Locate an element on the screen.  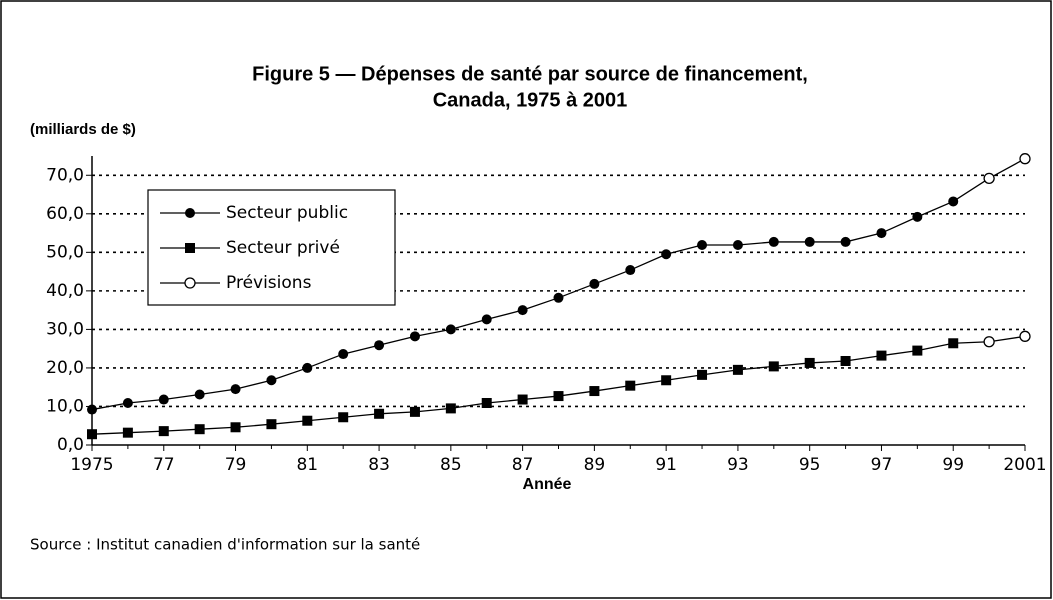
y-tick-label: 40,0 is located at coordinates (65, 291).